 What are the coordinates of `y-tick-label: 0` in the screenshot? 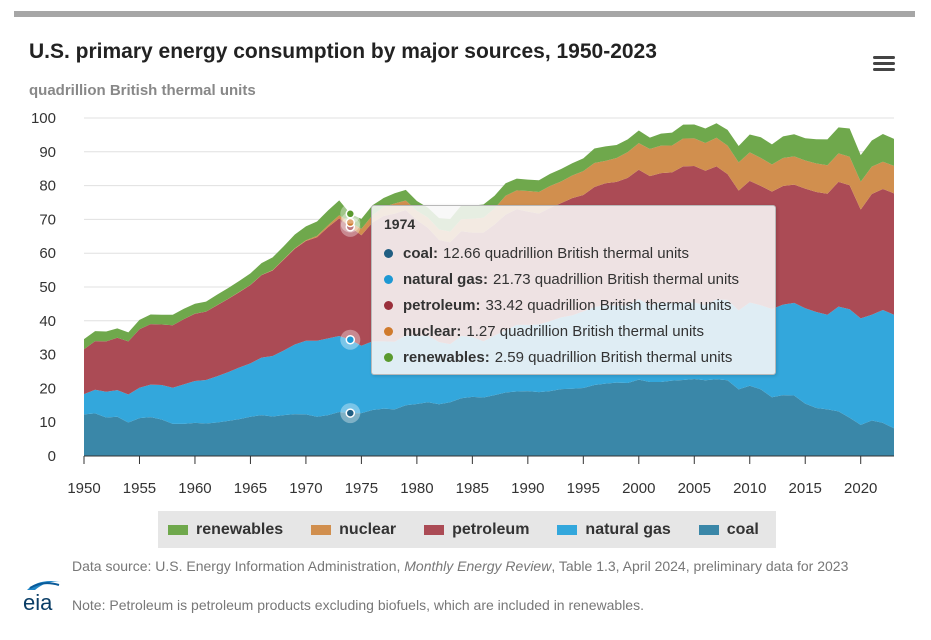 It's located at (52, 456).